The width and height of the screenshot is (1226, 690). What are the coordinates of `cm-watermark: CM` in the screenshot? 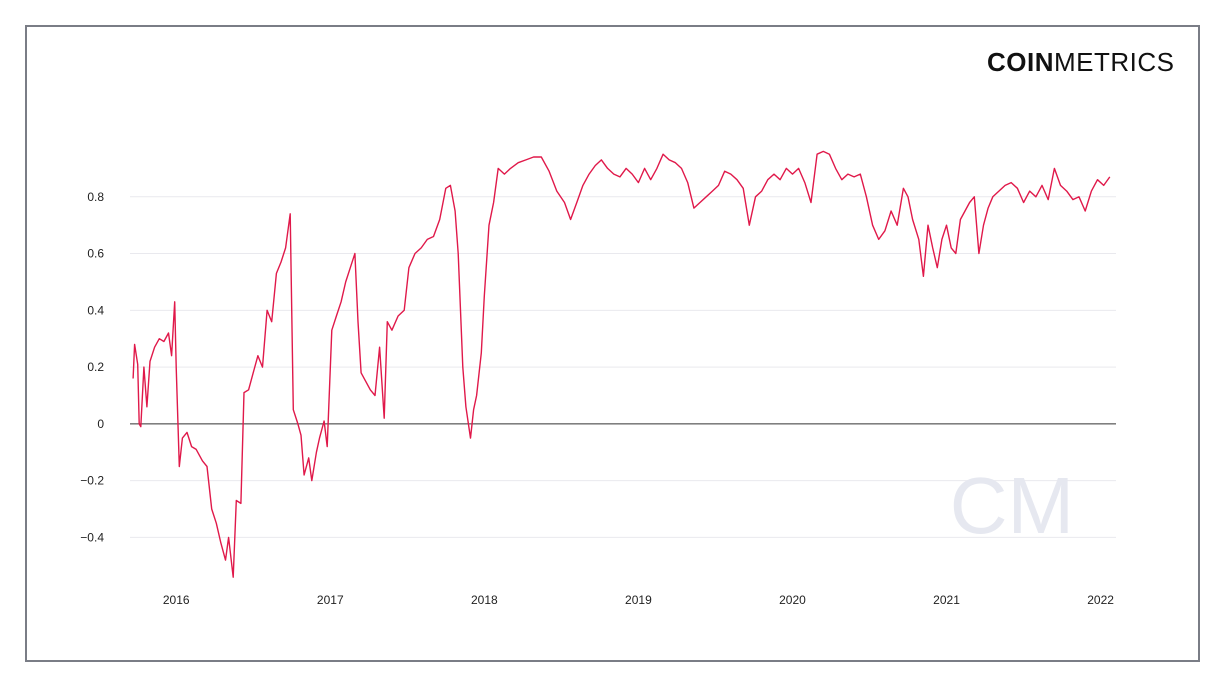 It's located at (1012, 505).